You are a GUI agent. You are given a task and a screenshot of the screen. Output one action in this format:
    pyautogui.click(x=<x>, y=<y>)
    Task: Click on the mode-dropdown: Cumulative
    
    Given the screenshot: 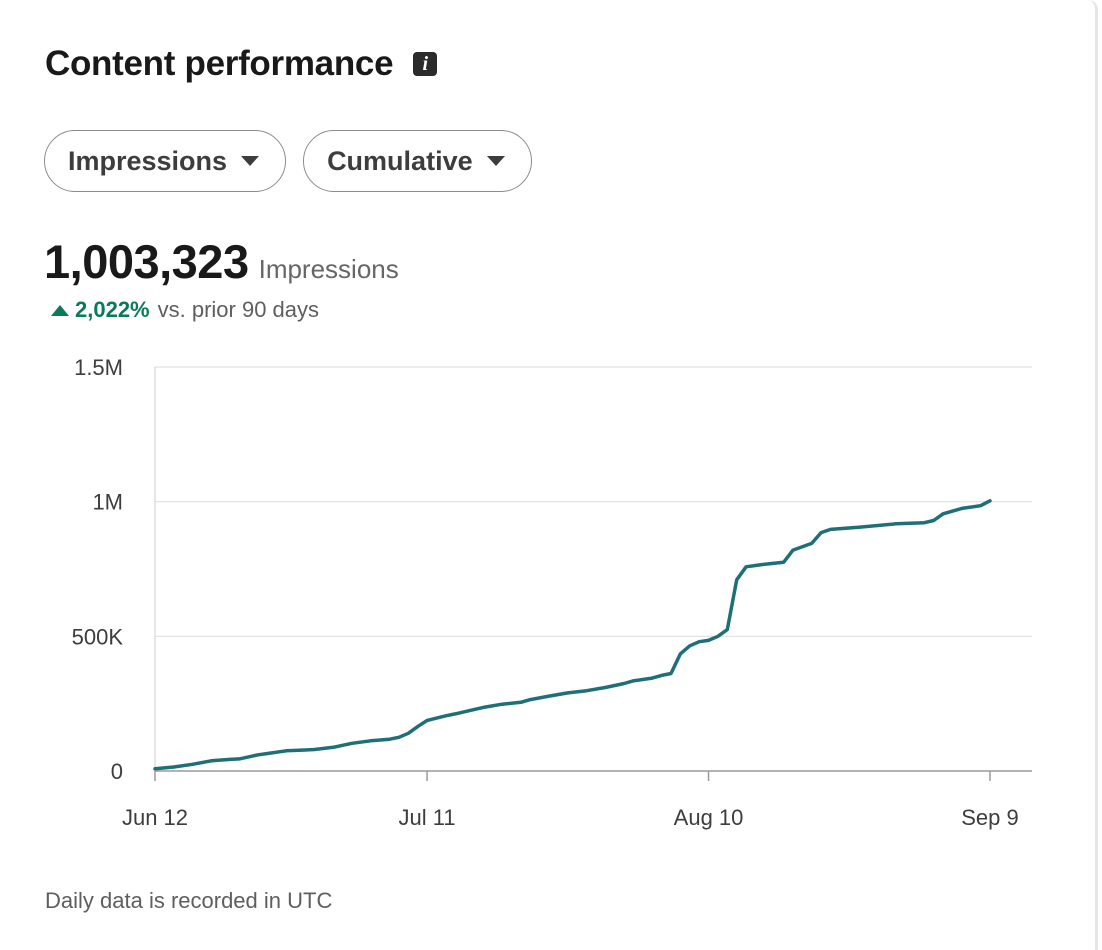 What is the action you would take?
    pyautogui.click(x=417, y=161)
    